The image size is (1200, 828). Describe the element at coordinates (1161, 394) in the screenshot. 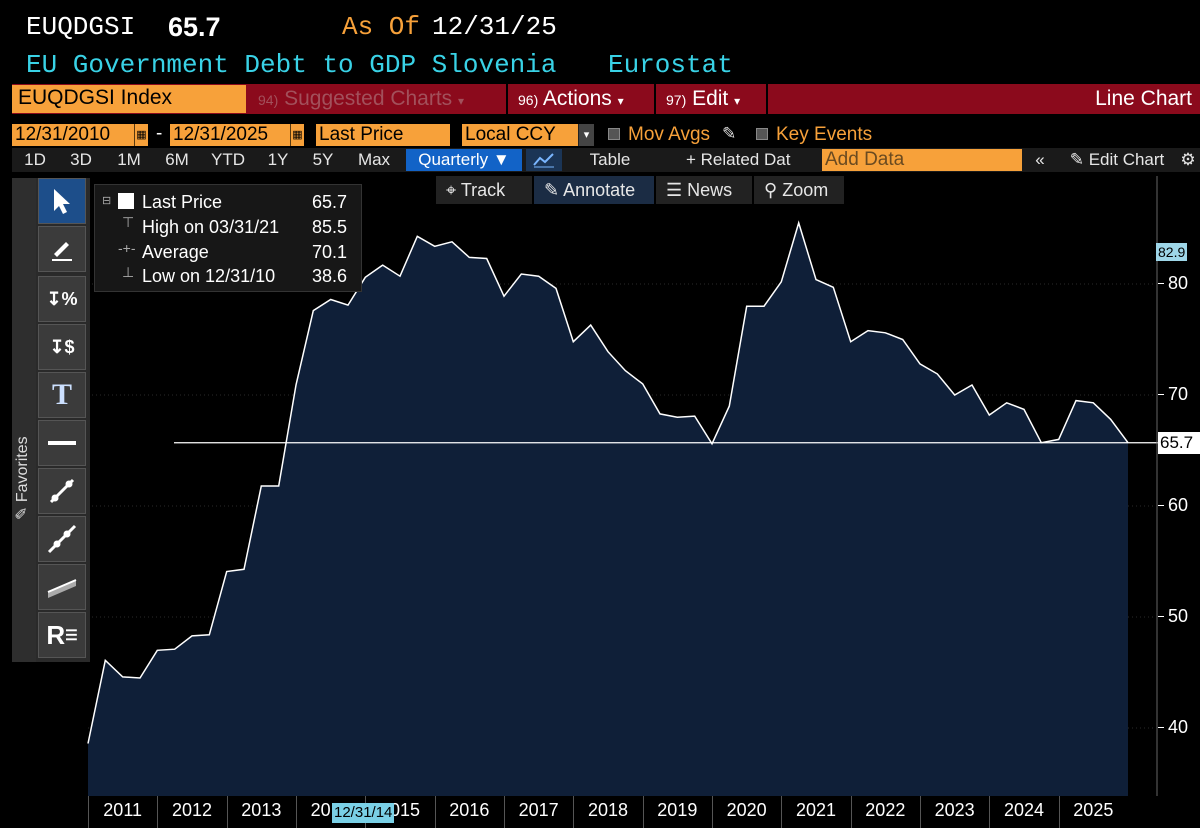

I see `y-tick` at that location.